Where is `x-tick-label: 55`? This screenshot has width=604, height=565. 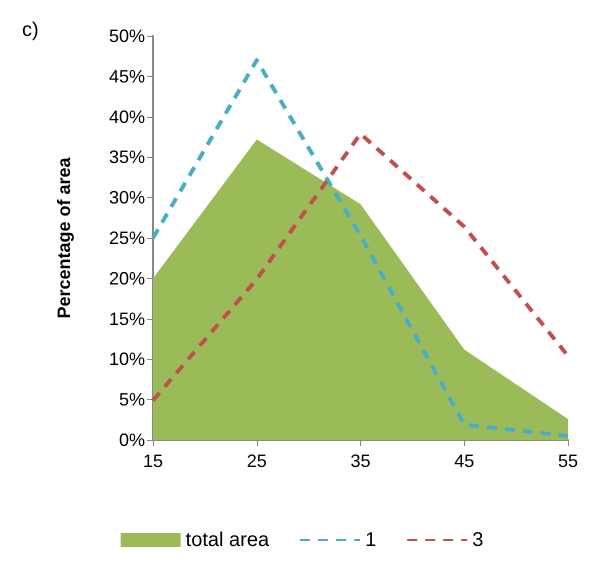 x-tick-label: 55 is located at coordinates (568, 461).